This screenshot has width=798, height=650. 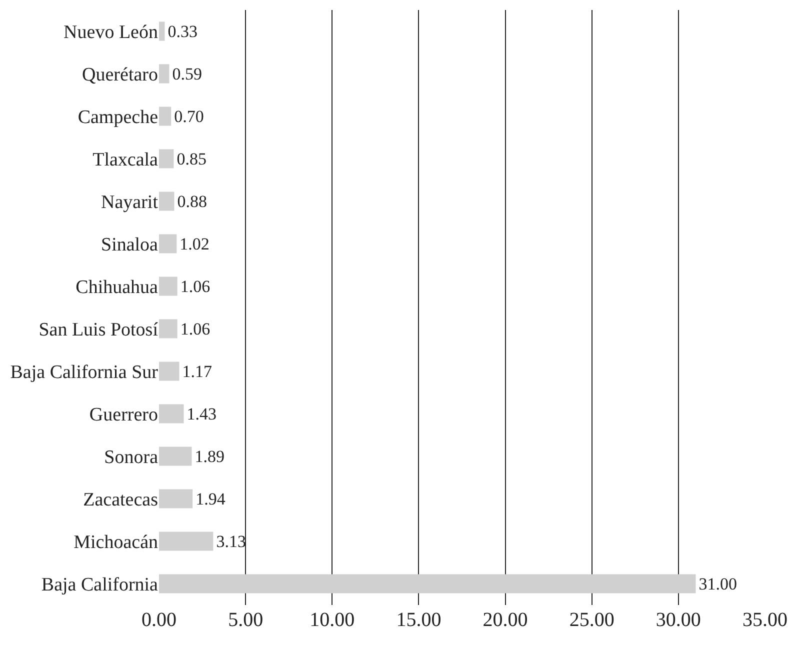 What do you see at coordinates (231, 541) in the screenshot?
I see `data-label: 3.13` at bounding box center [231, 541].